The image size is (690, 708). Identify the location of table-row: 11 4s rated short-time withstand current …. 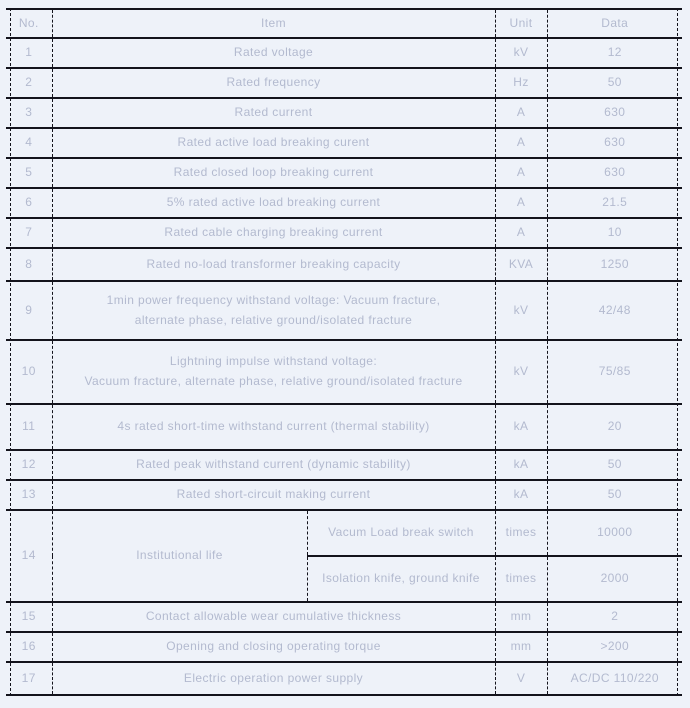
(344, 427).